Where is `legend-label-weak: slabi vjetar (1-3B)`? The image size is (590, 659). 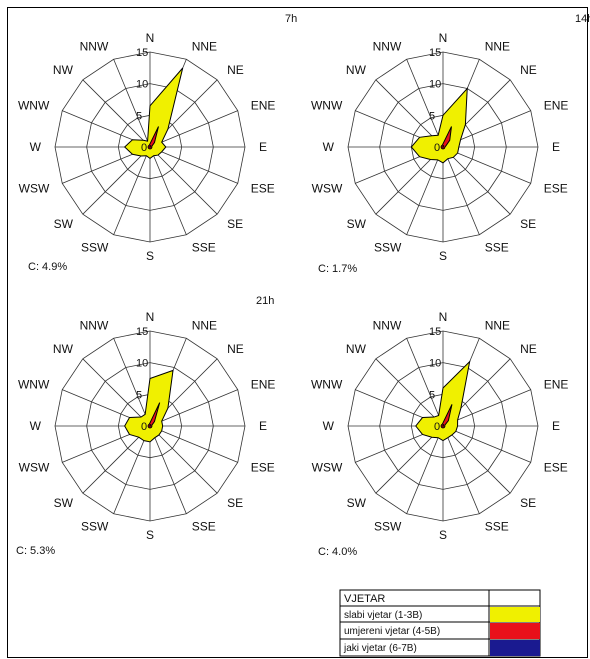 legend-label-weak: slabi vjetar (1-3B) is located at coordinates (383, 615).